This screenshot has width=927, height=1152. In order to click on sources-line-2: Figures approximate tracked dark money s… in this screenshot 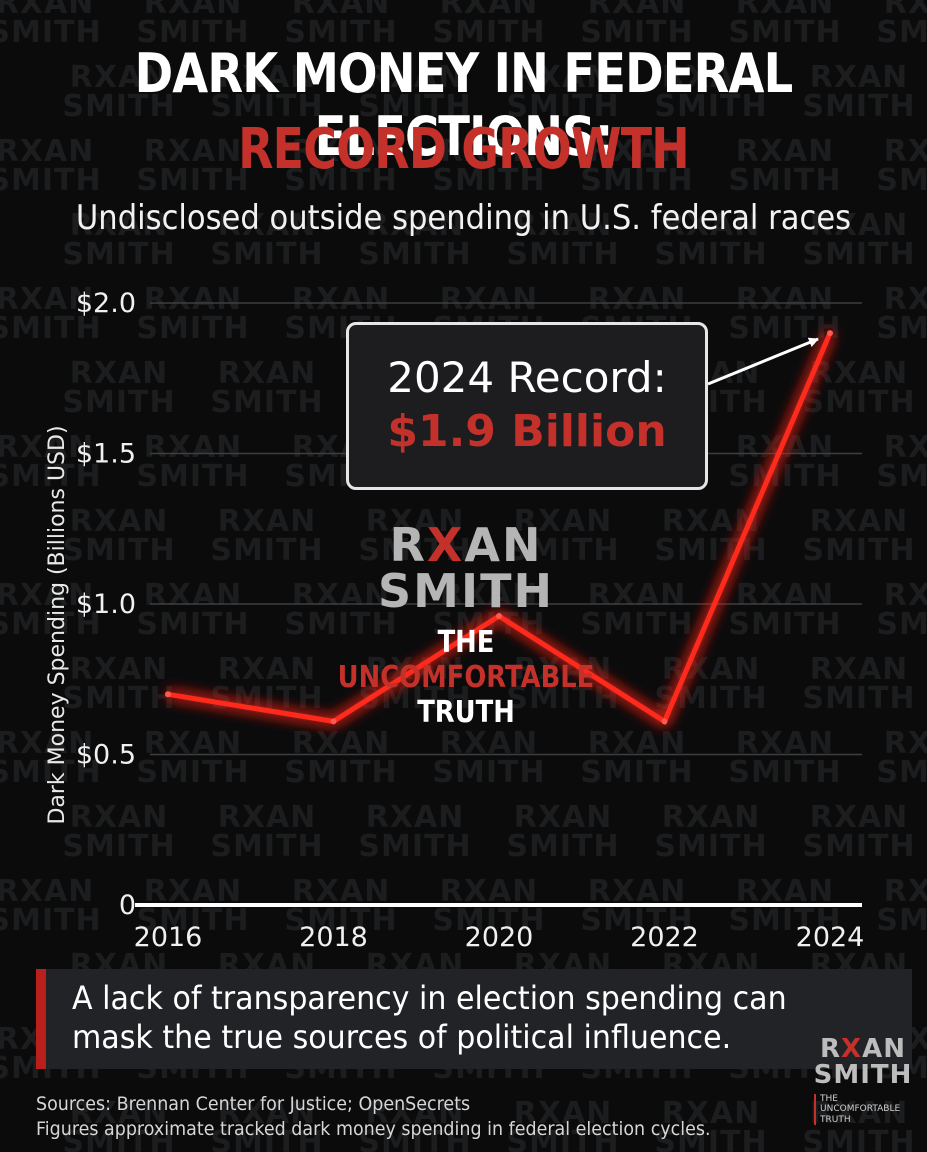, I will do `click(373, 1128)`.